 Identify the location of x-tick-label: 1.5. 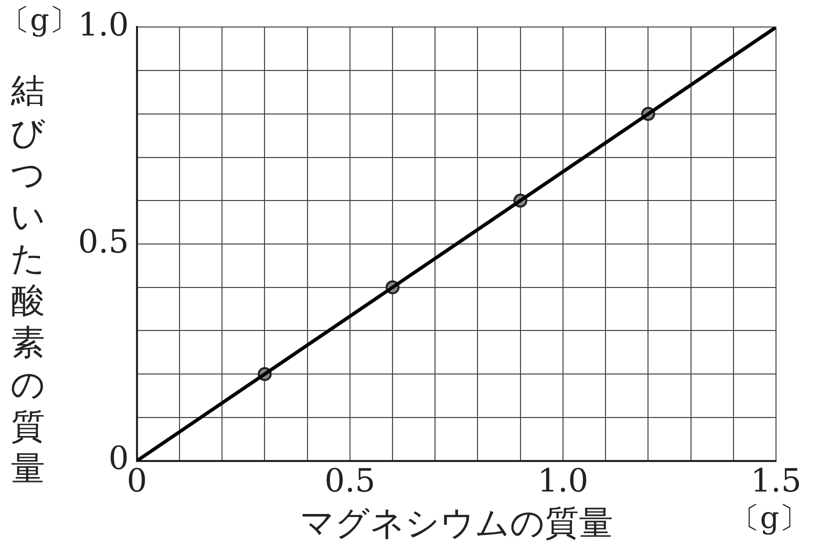
(776, 480).